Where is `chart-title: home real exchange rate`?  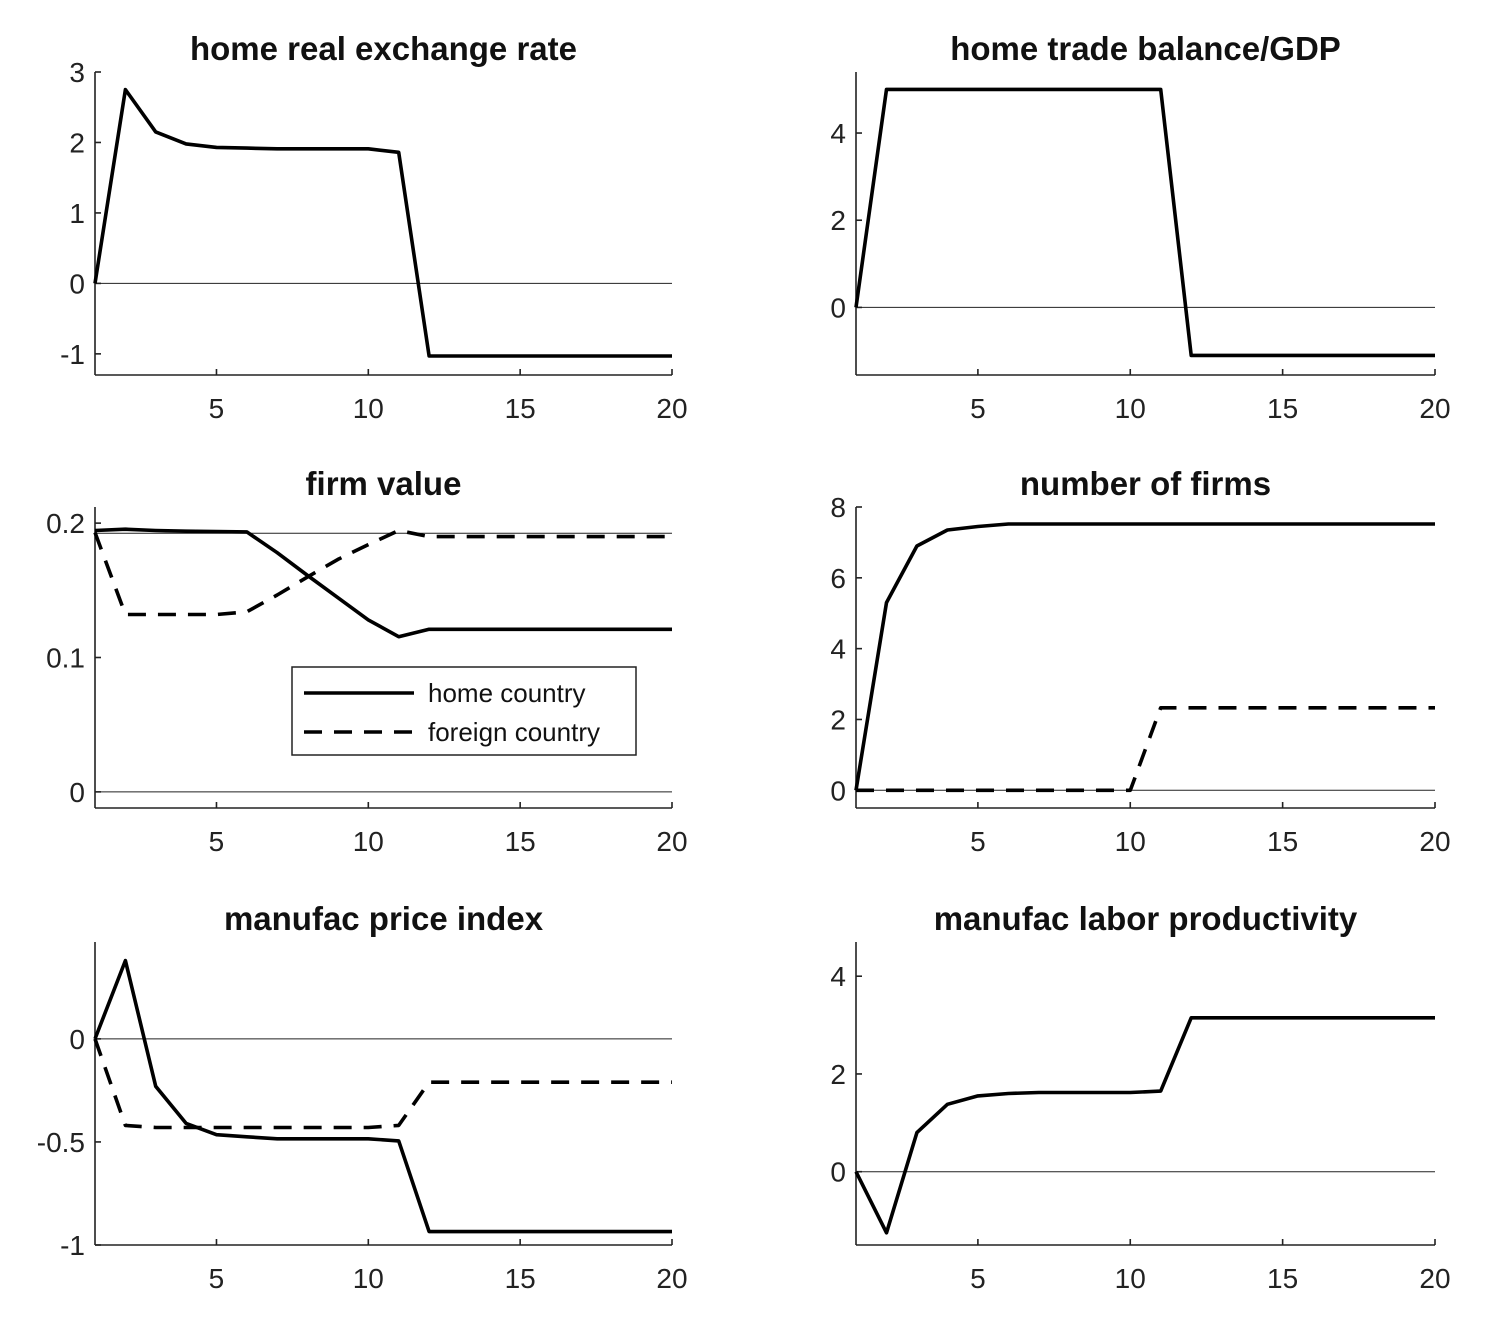 chart-title: home real exchange rate is located at coordinates (383, 48).